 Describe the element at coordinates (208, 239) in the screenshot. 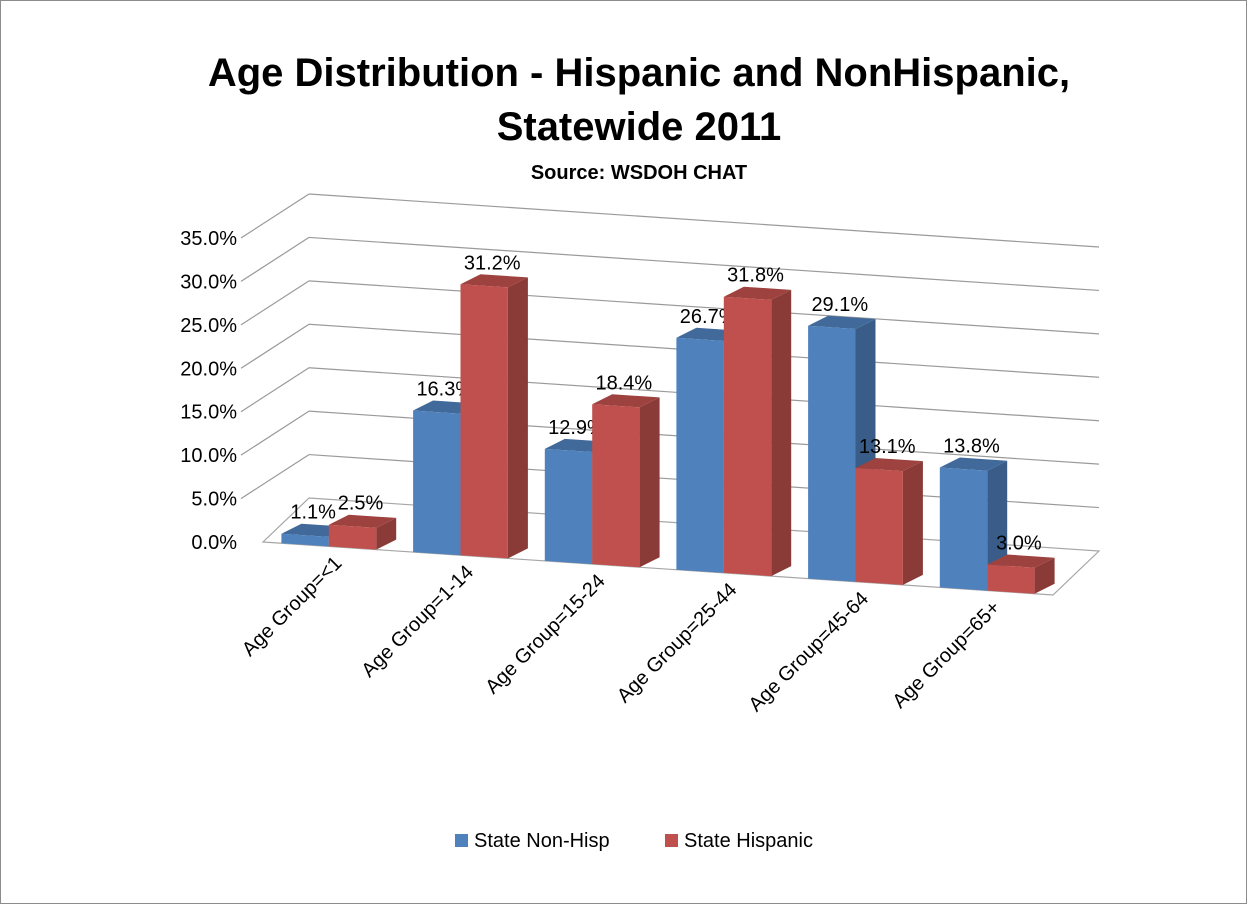

I see `y-tick-label: 35.0%` at that location.